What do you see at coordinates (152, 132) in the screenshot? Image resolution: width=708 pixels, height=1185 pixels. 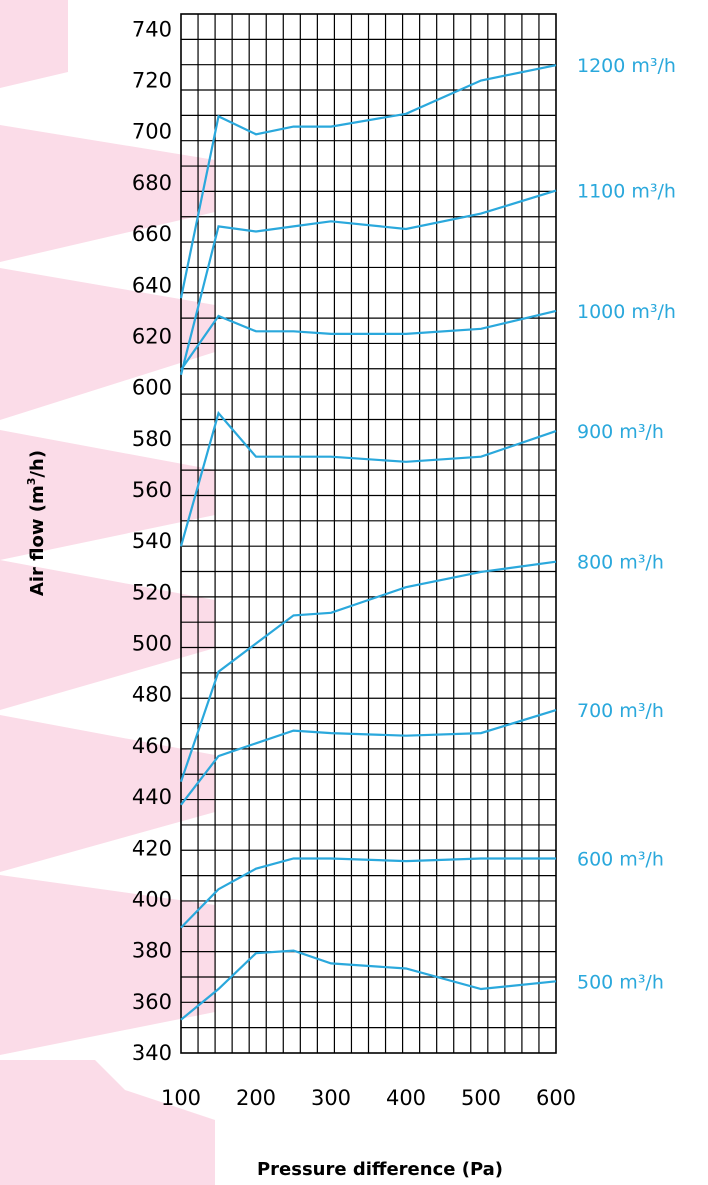 I see `y-tick-label: 700` at bounding box center [152, 132].